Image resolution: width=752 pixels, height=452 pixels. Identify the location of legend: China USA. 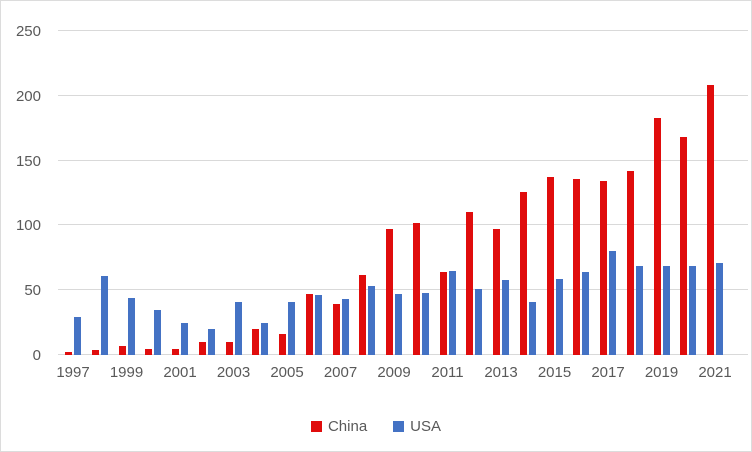
(376, 426).